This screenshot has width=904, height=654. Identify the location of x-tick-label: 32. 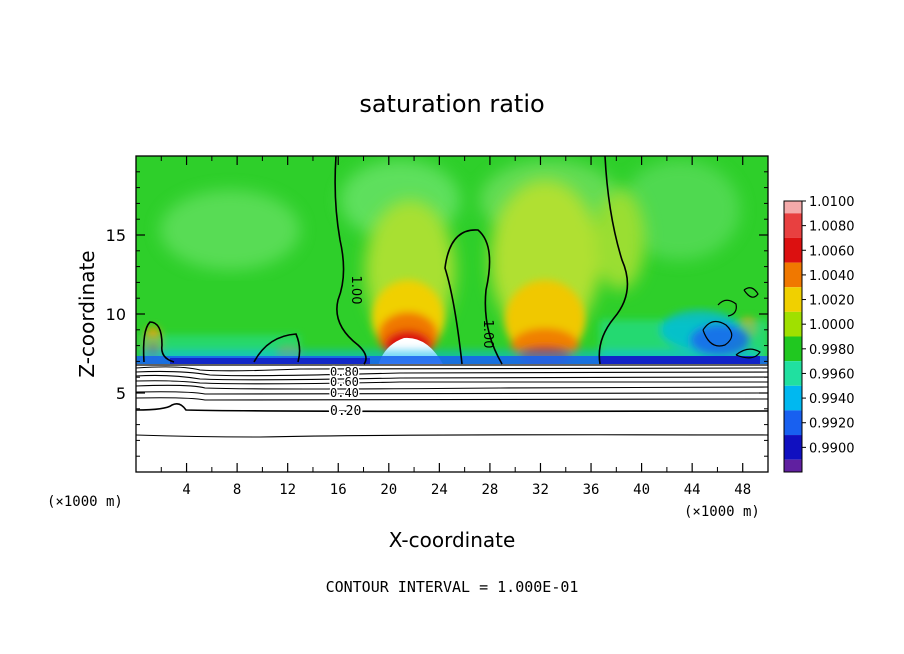
(540, 490).